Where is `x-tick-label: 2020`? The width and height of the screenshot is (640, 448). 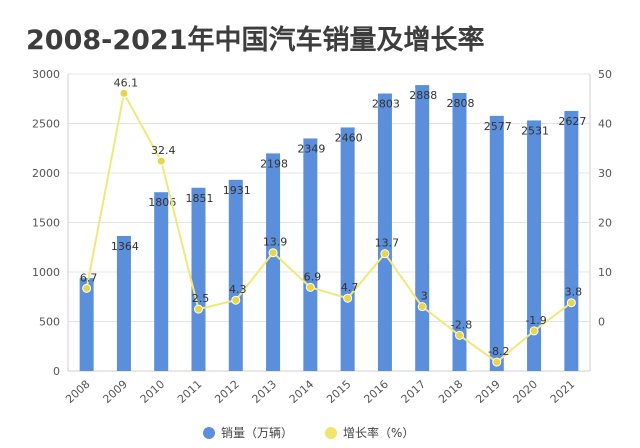
x-tick-label: 2020 is located at coordinates (526, 392).